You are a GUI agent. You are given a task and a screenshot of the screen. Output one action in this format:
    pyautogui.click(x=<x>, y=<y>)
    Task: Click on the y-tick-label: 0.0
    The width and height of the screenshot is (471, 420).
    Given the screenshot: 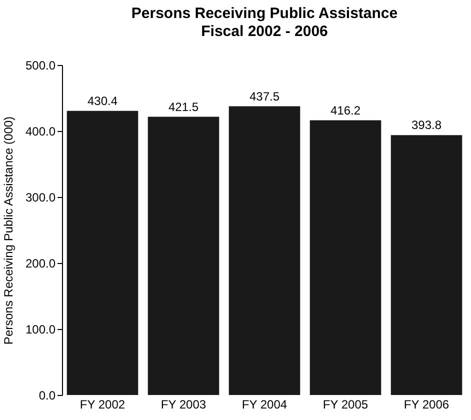 What is the action you would take?
    pyautogui.click(x=47, y=395)
    